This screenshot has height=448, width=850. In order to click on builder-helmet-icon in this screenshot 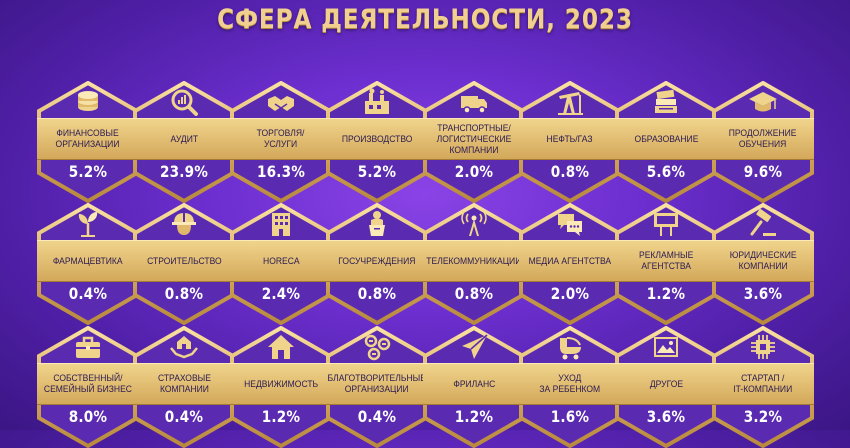, I will do `click(184, 224)`.